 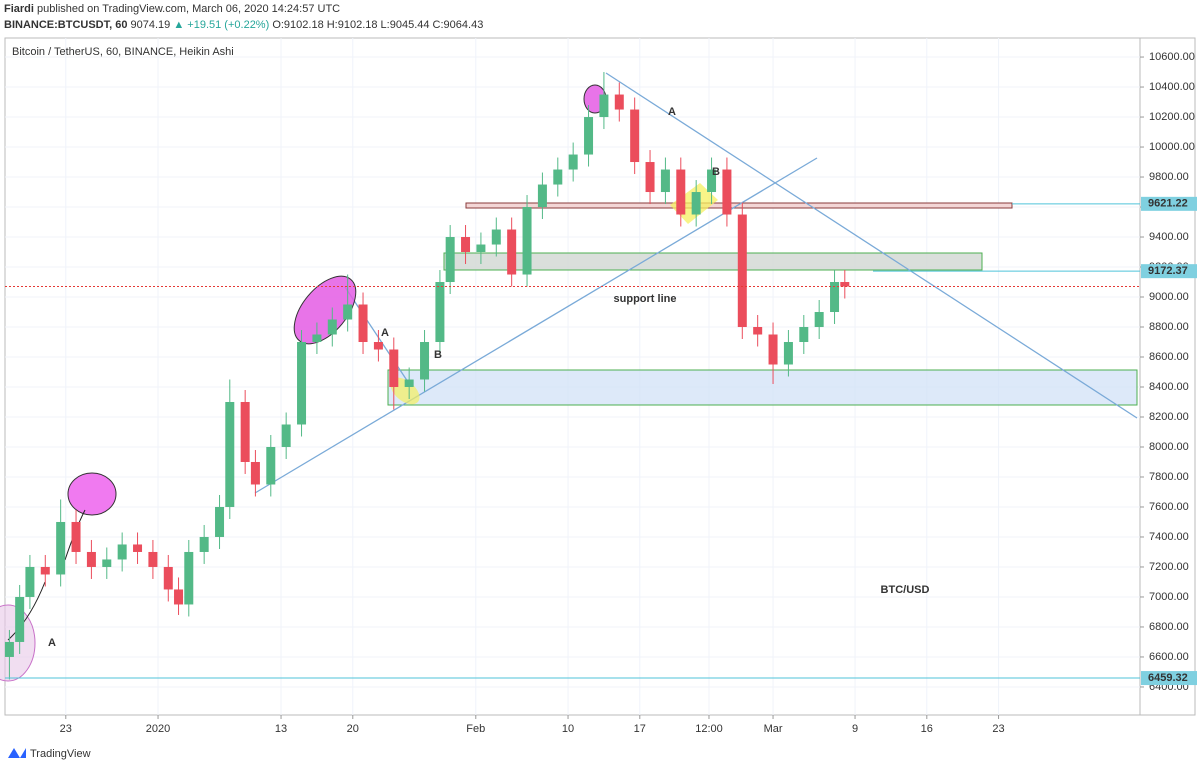 What do you see at coordinates (1169, 567) in the screenshot?
I see `y-tick-label: 7200.00` at bounding box center [1169, 567].